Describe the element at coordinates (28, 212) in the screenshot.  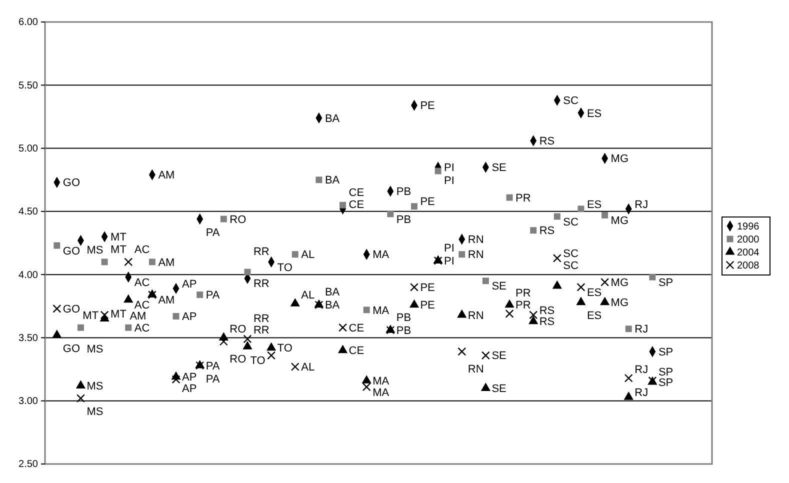
I see `y-tick-label: 4.50` at that location.